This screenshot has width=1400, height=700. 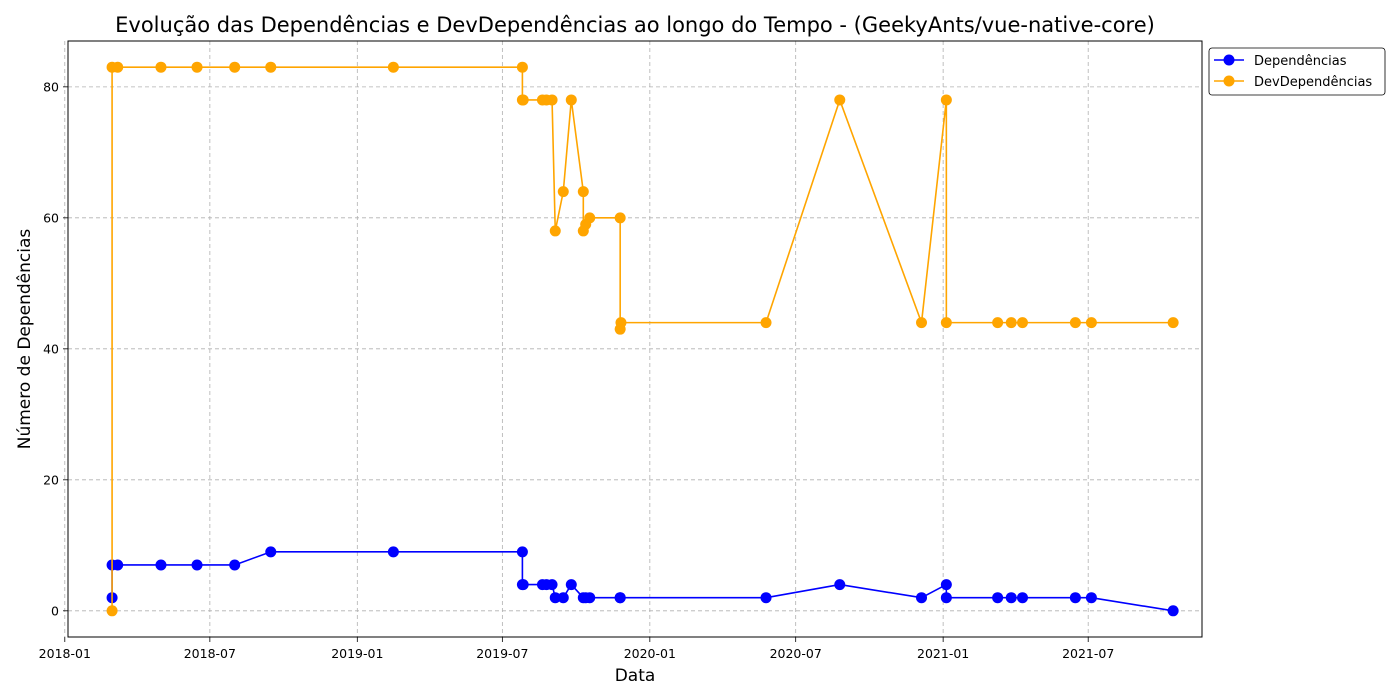 What do you see at coordinates (51, 217) in the screenshot?
I see `y-tick-label: 60` at bounding box center [51, 217].